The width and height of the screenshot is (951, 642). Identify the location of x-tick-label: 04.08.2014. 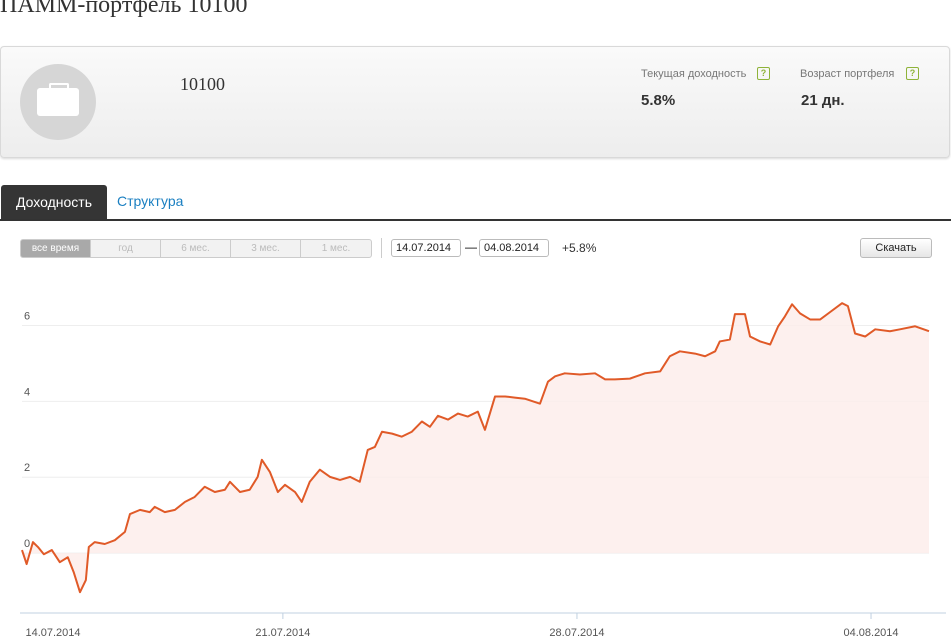
(870, 633).